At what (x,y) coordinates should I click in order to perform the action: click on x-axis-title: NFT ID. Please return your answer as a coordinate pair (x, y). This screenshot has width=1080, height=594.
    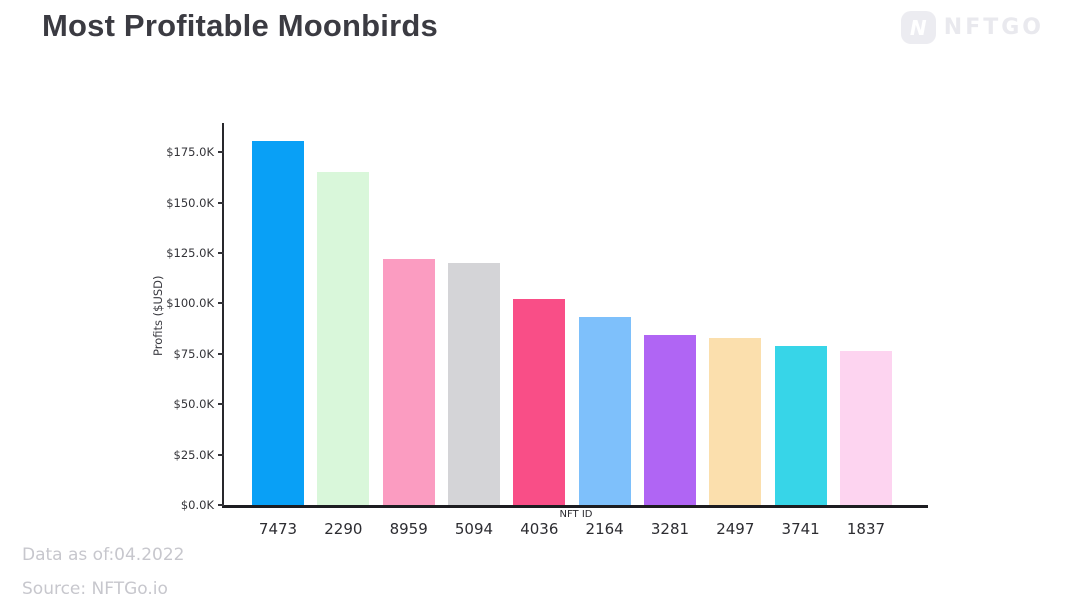
    Looking at the image, I should click on (576, 514).